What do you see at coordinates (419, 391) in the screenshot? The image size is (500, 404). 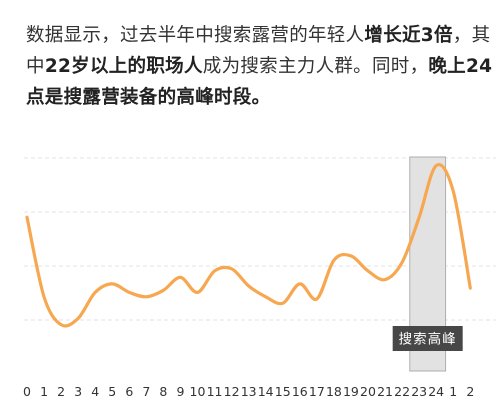 I see `x-tick-label: 23` at bounding box center [419, 391].